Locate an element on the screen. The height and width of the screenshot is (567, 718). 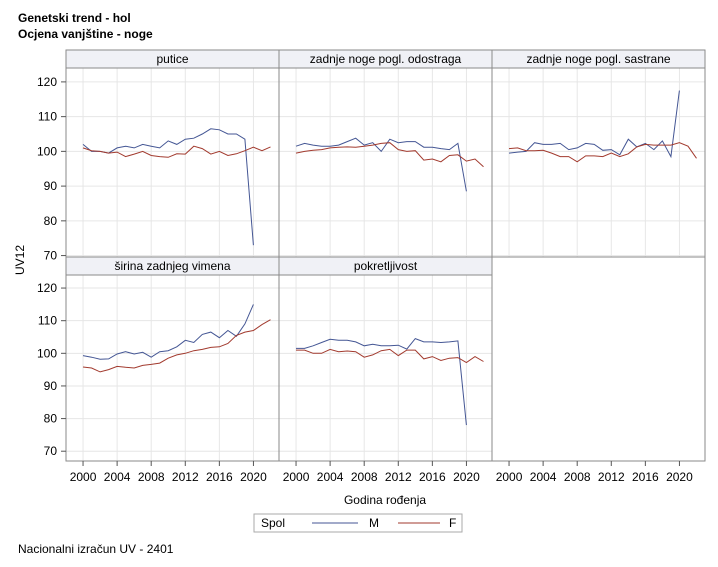
legend-title: Spol is located at coordinates (273, 523).